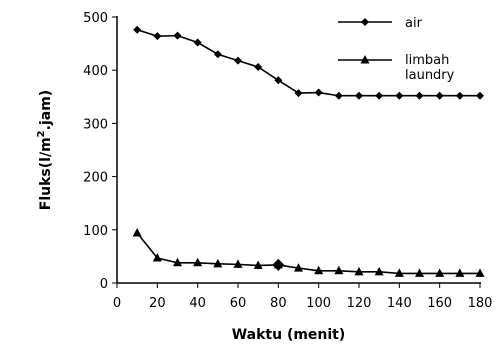  Describe the element at coordinates (396, 49) in the screenshot. I see `legend: air limbah laundry` at that location.